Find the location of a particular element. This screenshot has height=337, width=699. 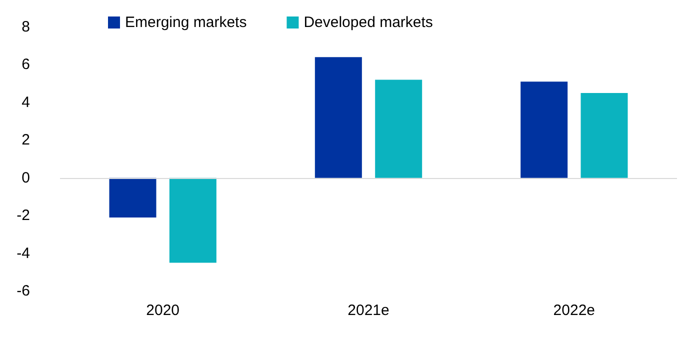

y-tick-label: 4 is located at coordinates (26, 102).